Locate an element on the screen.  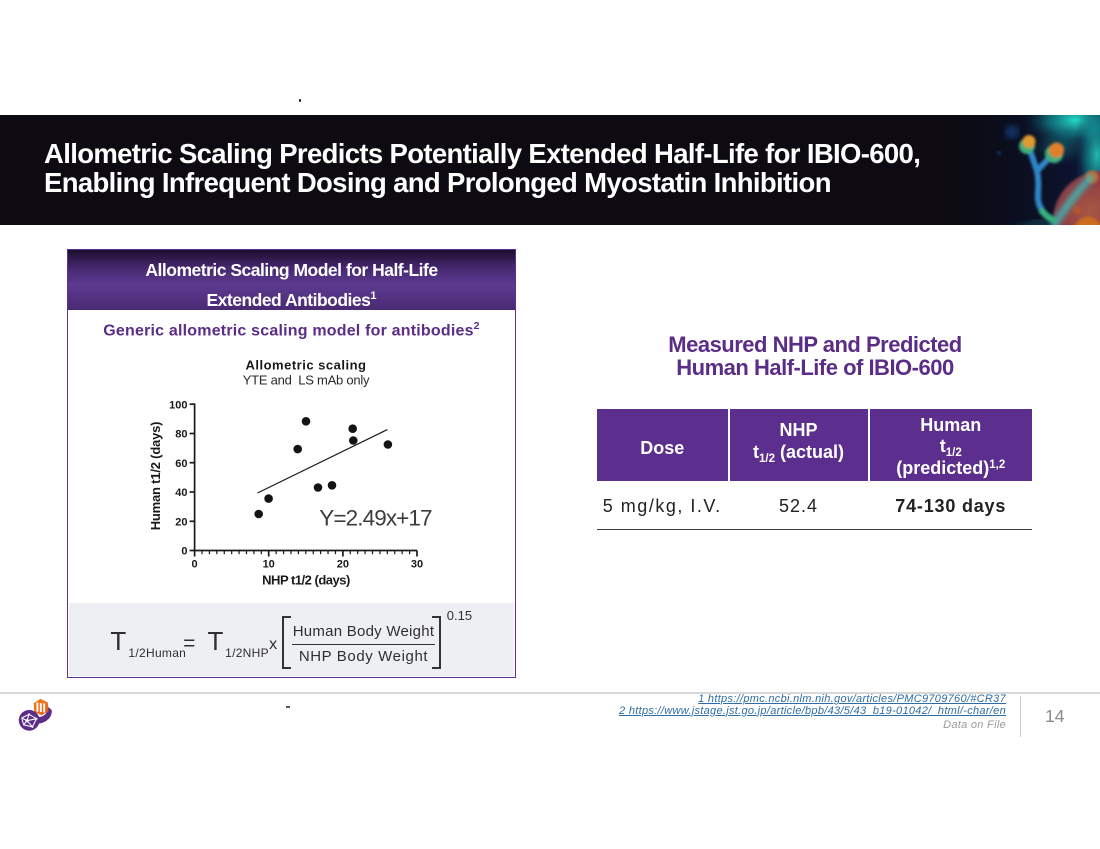
svg-text: 80 is located at coordinates (181, 435).